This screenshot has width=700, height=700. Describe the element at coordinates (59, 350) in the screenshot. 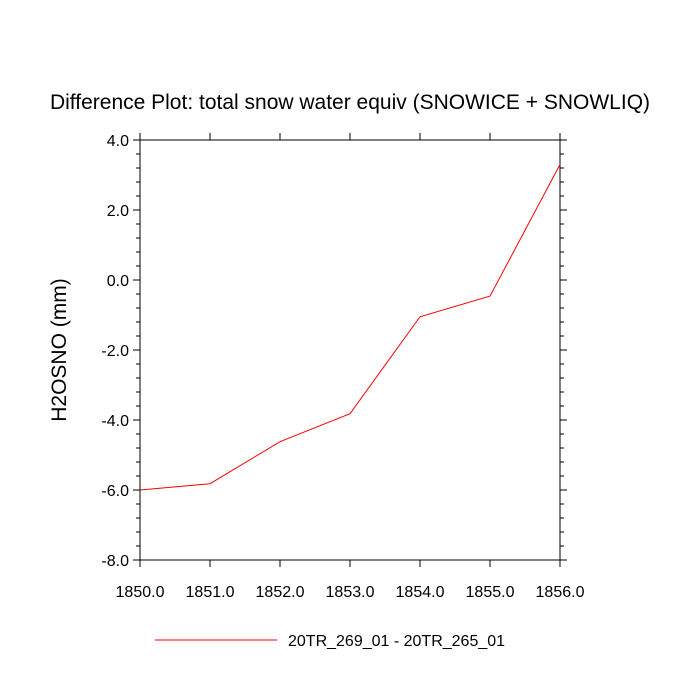

I see `y-axis-label: H2OSNO (mm)` at that location.